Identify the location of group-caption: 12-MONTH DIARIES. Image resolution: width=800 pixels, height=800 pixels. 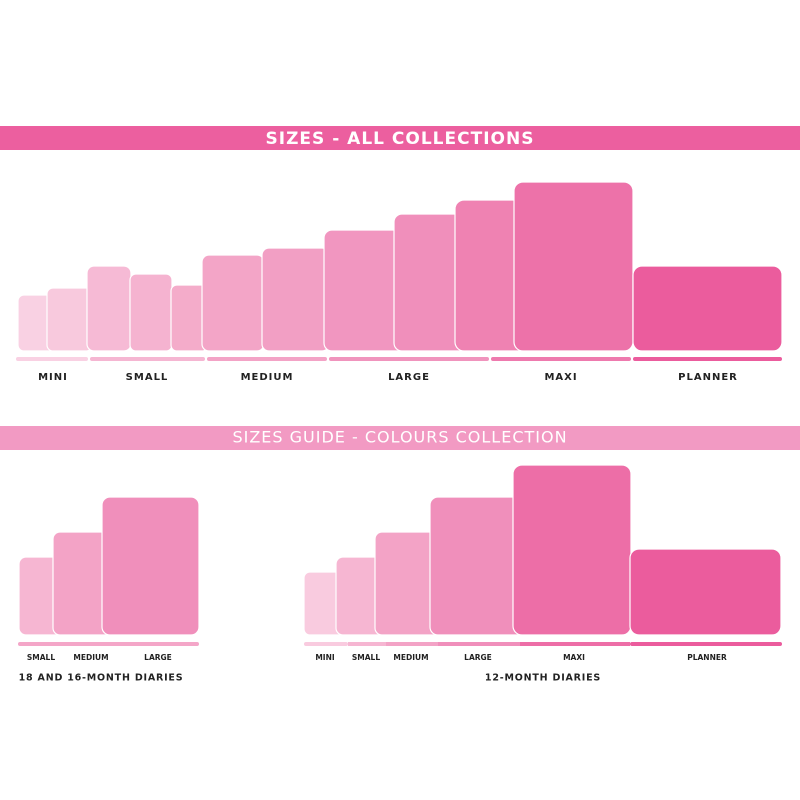
(543, 678).